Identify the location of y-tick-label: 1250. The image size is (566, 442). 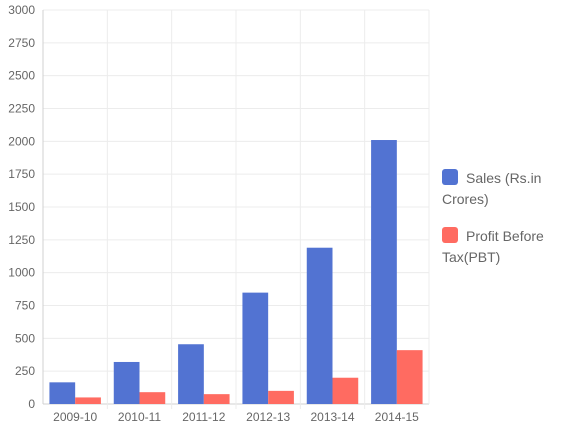
(21, 240).